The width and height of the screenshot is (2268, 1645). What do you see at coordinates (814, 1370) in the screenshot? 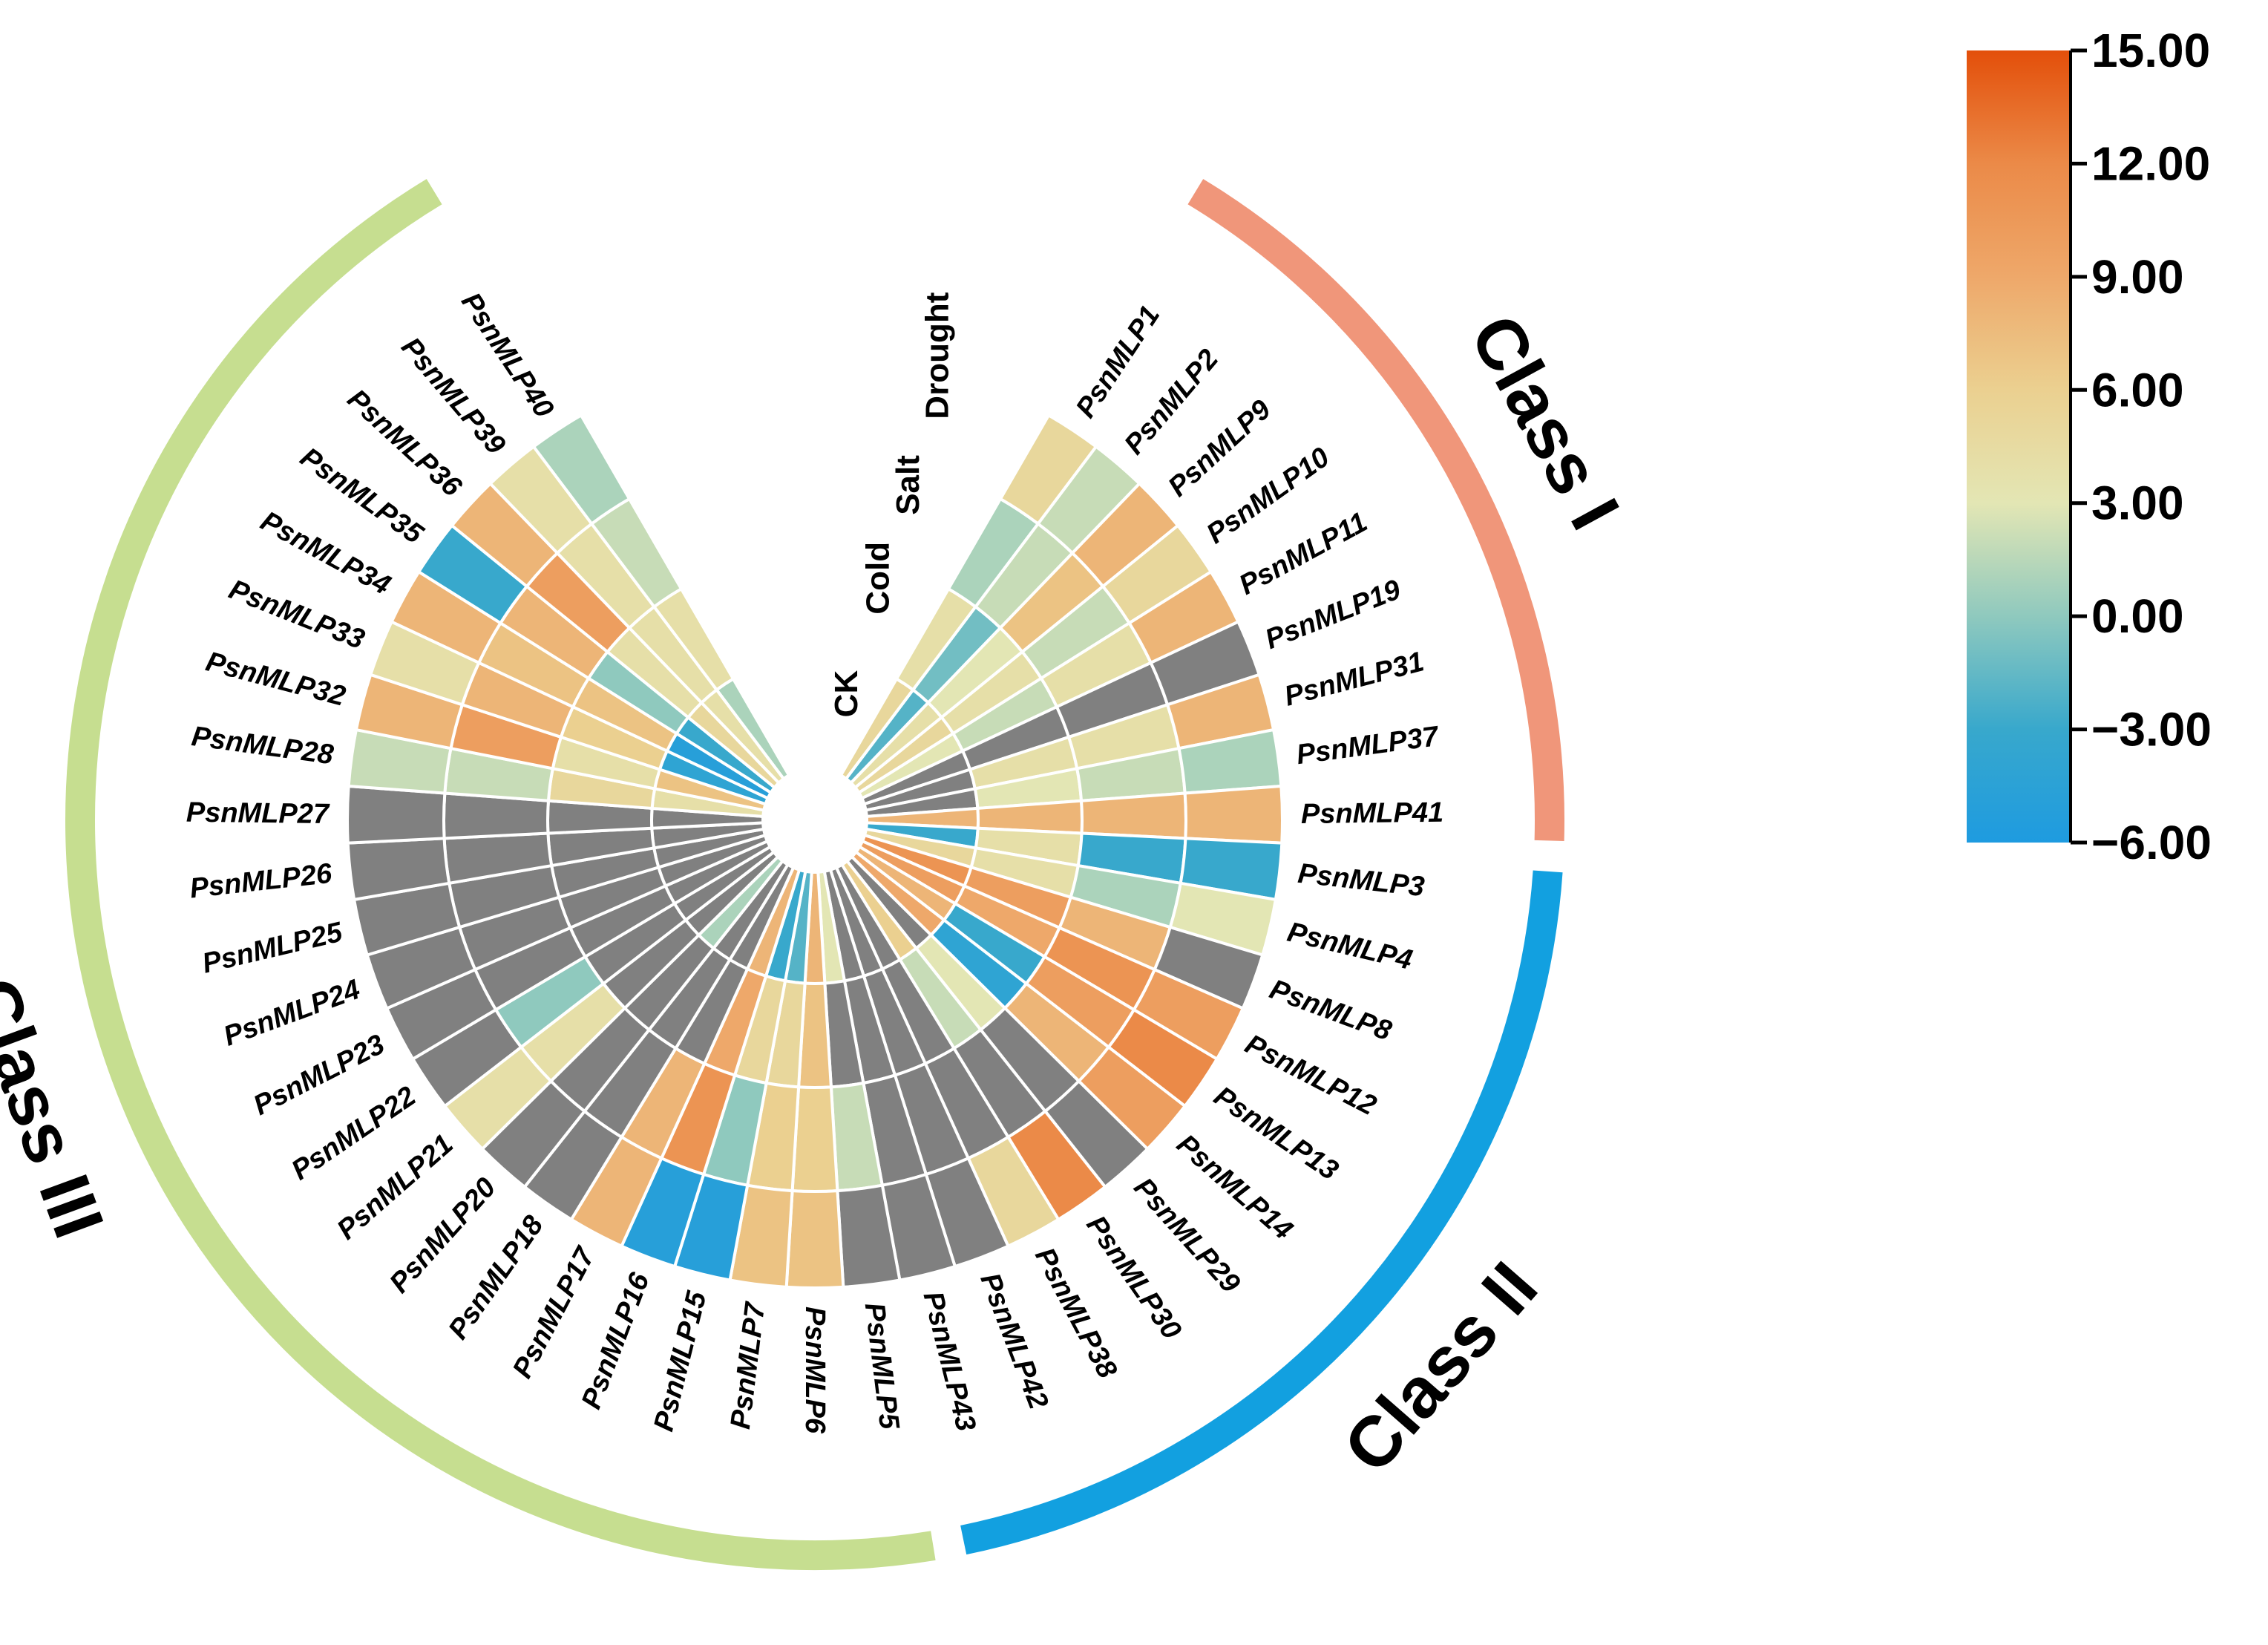
I see `gene-label-PsnMLP6: PsnMLP6` at bounding box center [814, 1370].